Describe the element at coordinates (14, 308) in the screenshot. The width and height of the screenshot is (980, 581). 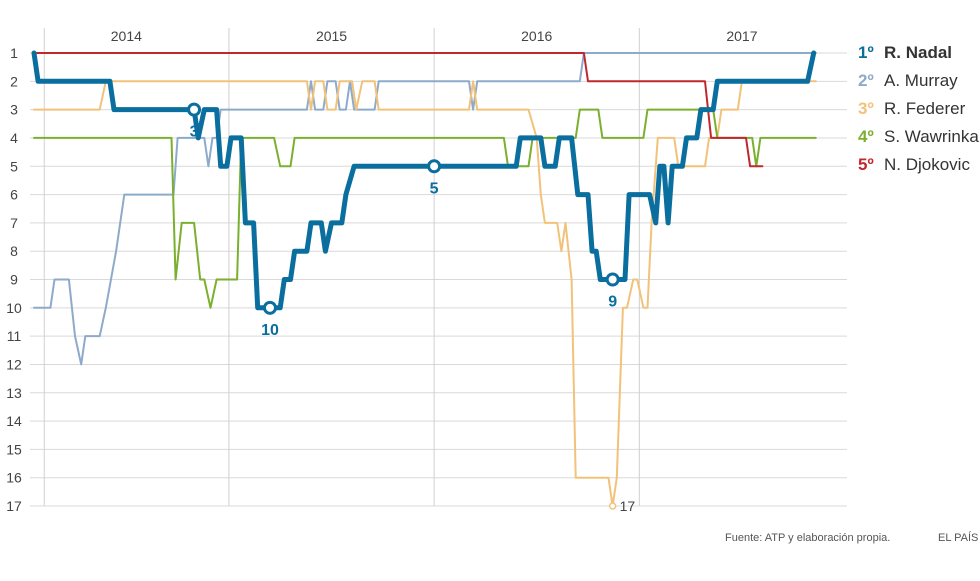
I see `y-tick-label-10: 10` at that location.